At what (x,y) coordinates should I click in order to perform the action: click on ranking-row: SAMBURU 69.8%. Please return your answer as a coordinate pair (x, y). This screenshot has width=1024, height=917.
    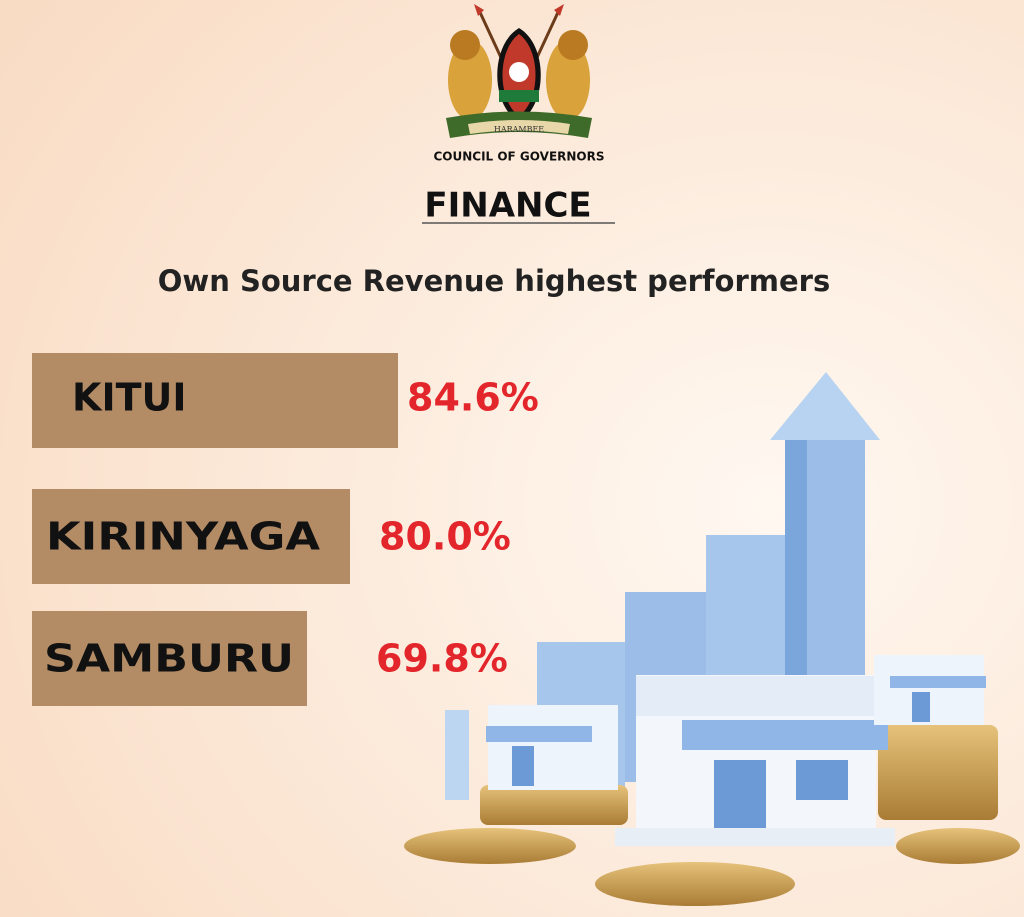
    Looking at the image, I should click on (270, 658).